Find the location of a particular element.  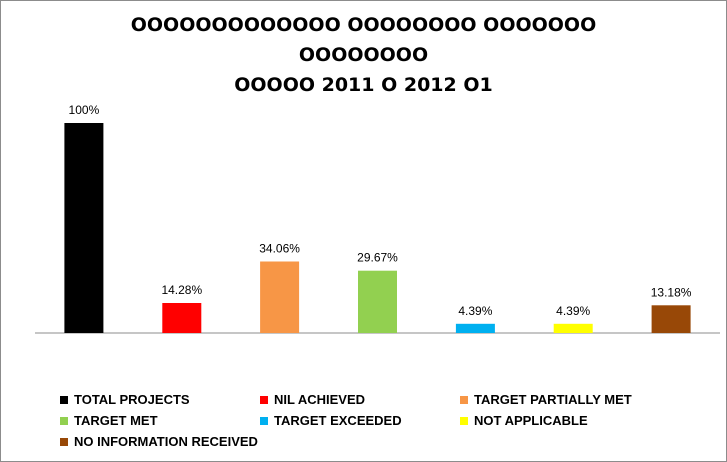

legend-item-1: TOTAL PROJECTS is located at coordinates (125, 399).